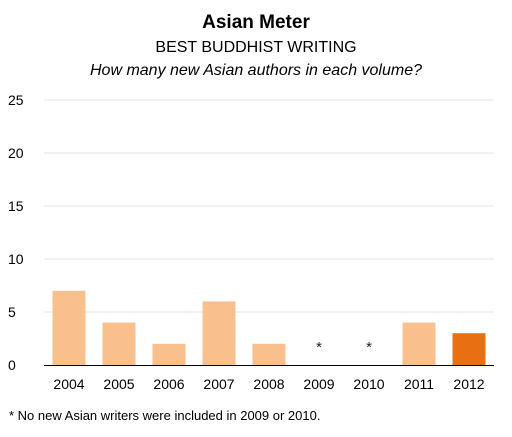  What do you see at coordinates (268, 384) in the screenshot?
I see `x-tick-label: 2008` at bounding box center [268, 384].